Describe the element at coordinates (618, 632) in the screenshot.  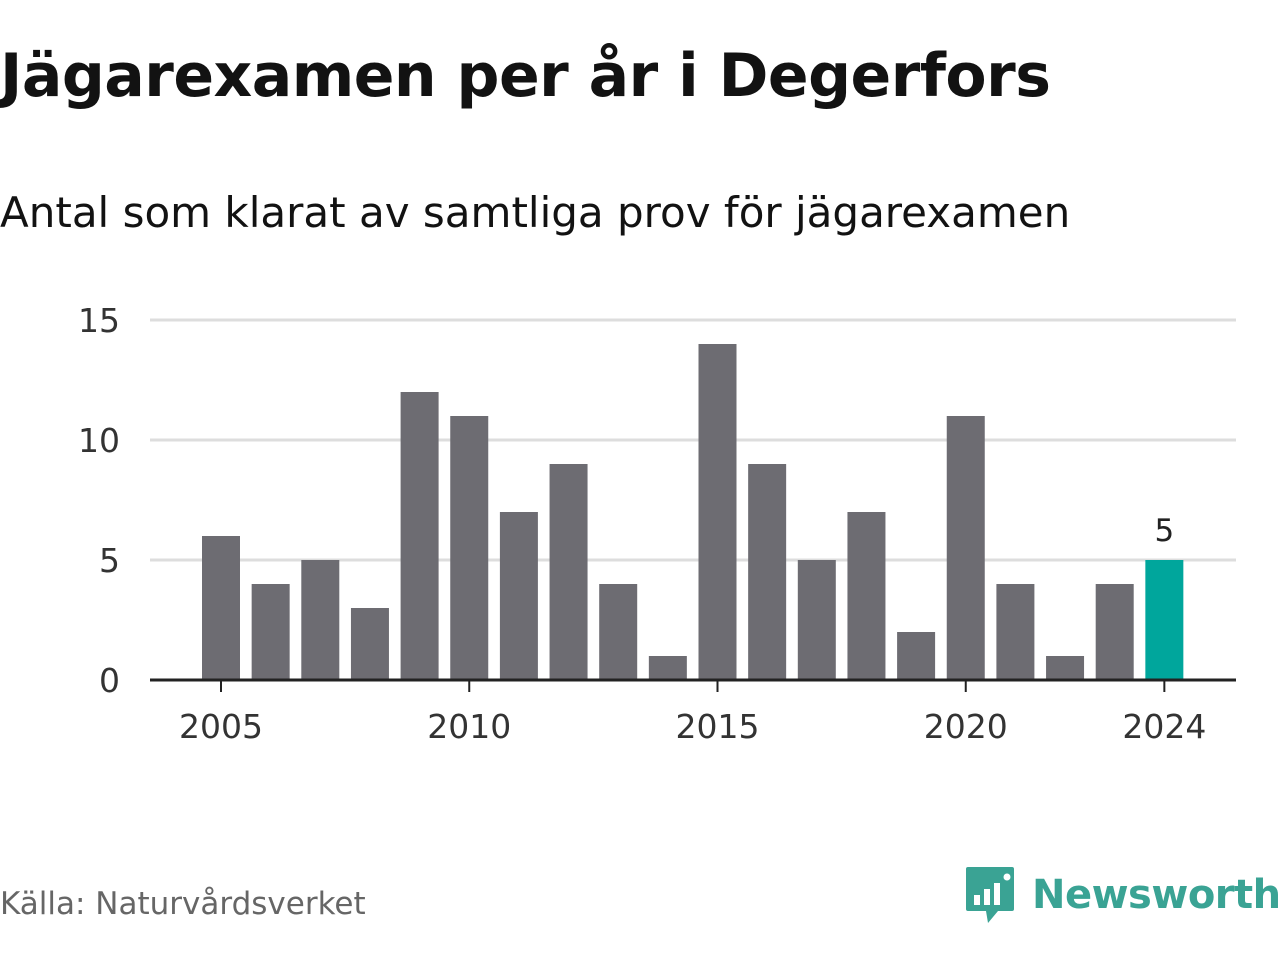
I see `bar-2013` at that location.